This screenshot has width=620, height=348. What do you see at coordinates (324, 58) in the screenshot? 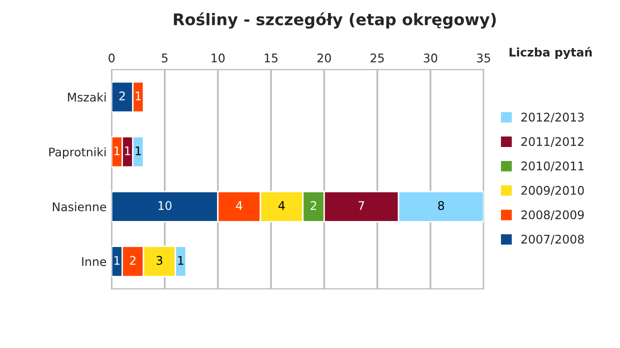
I see `x-tick-label: 20` at bounding box center [324, 58].